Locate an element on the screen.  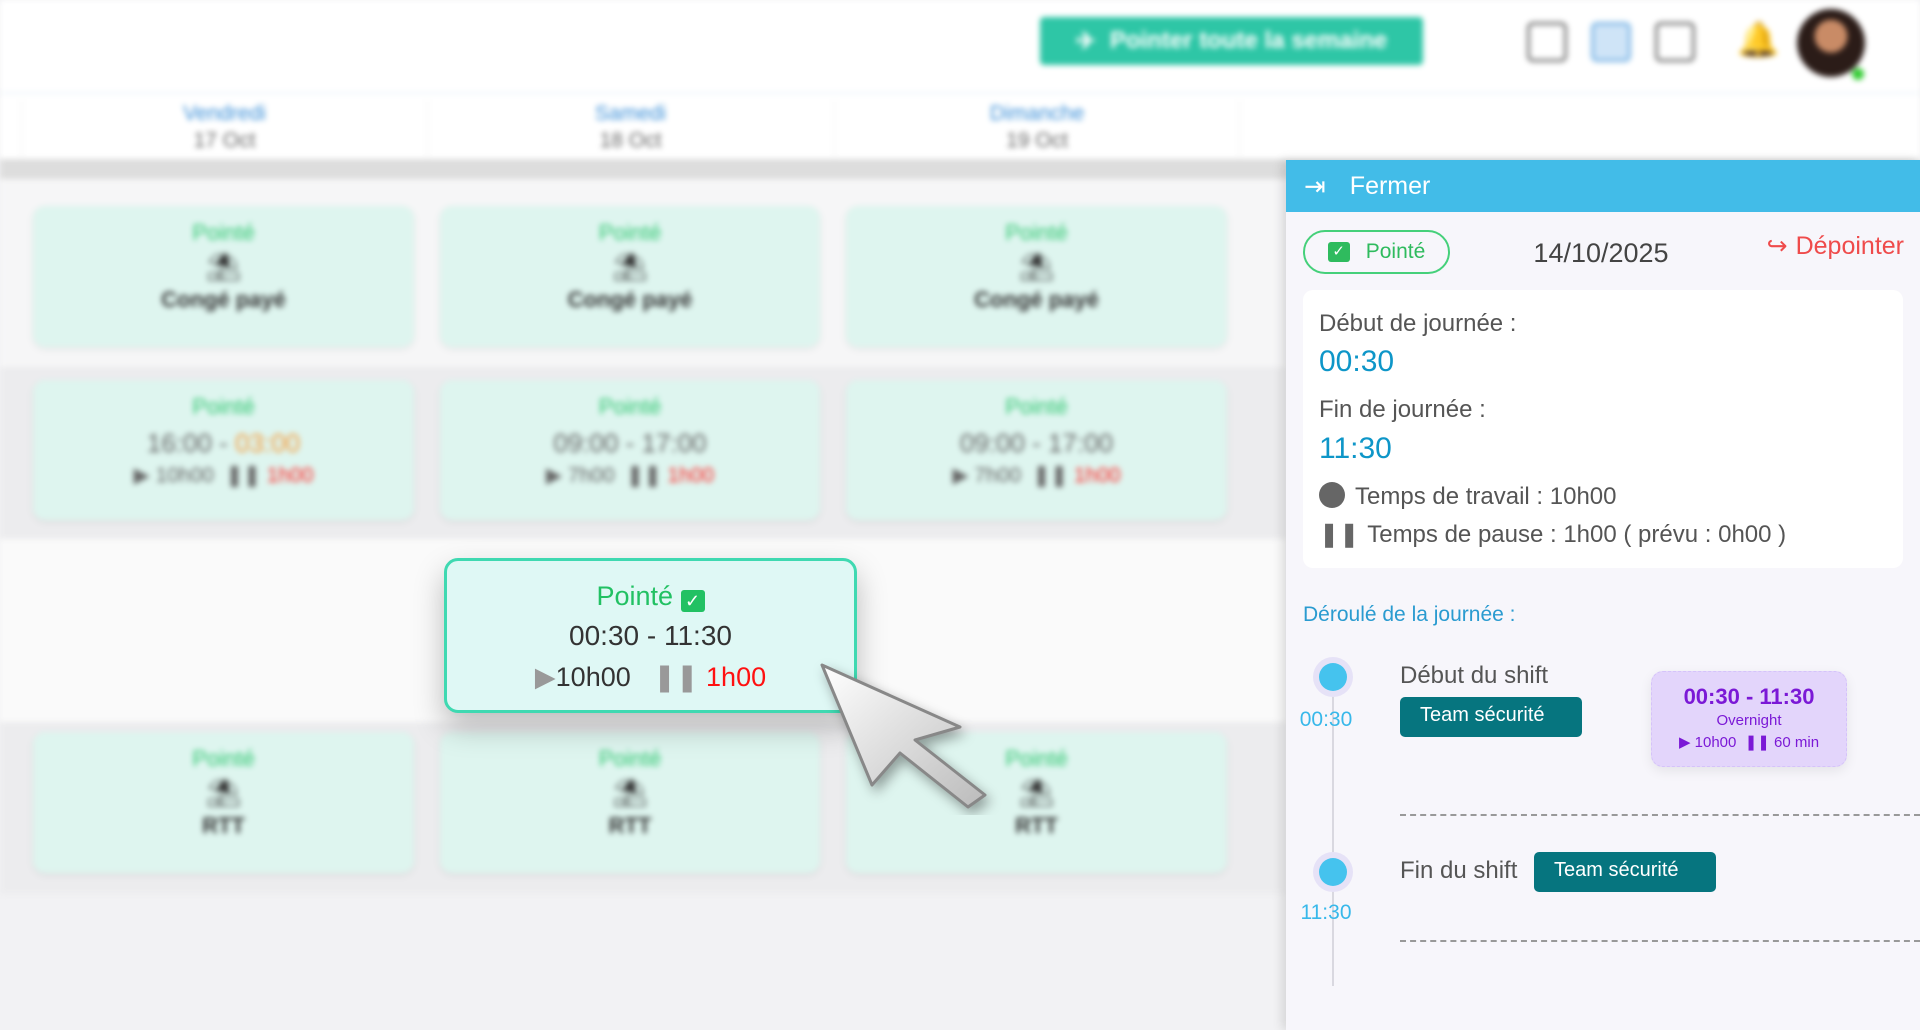
day-date: 17 Oct is located at coordinates (224, 140).